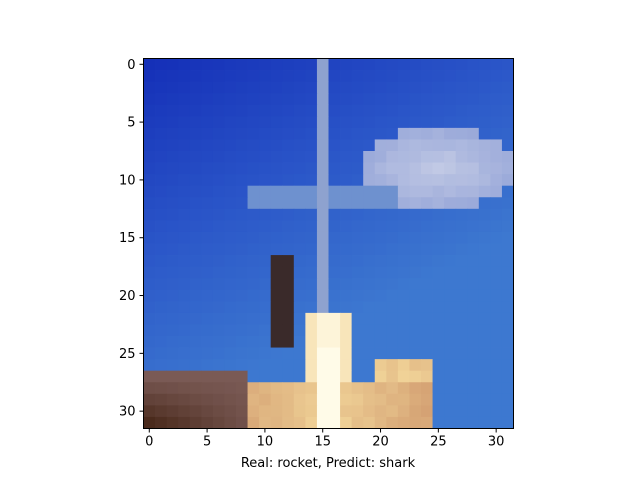 The width and height of the screenshot is (640, 480). Describe the element at coordinates (127, 296) in the screenshot. I see `y-tick-label: 20` at that location.